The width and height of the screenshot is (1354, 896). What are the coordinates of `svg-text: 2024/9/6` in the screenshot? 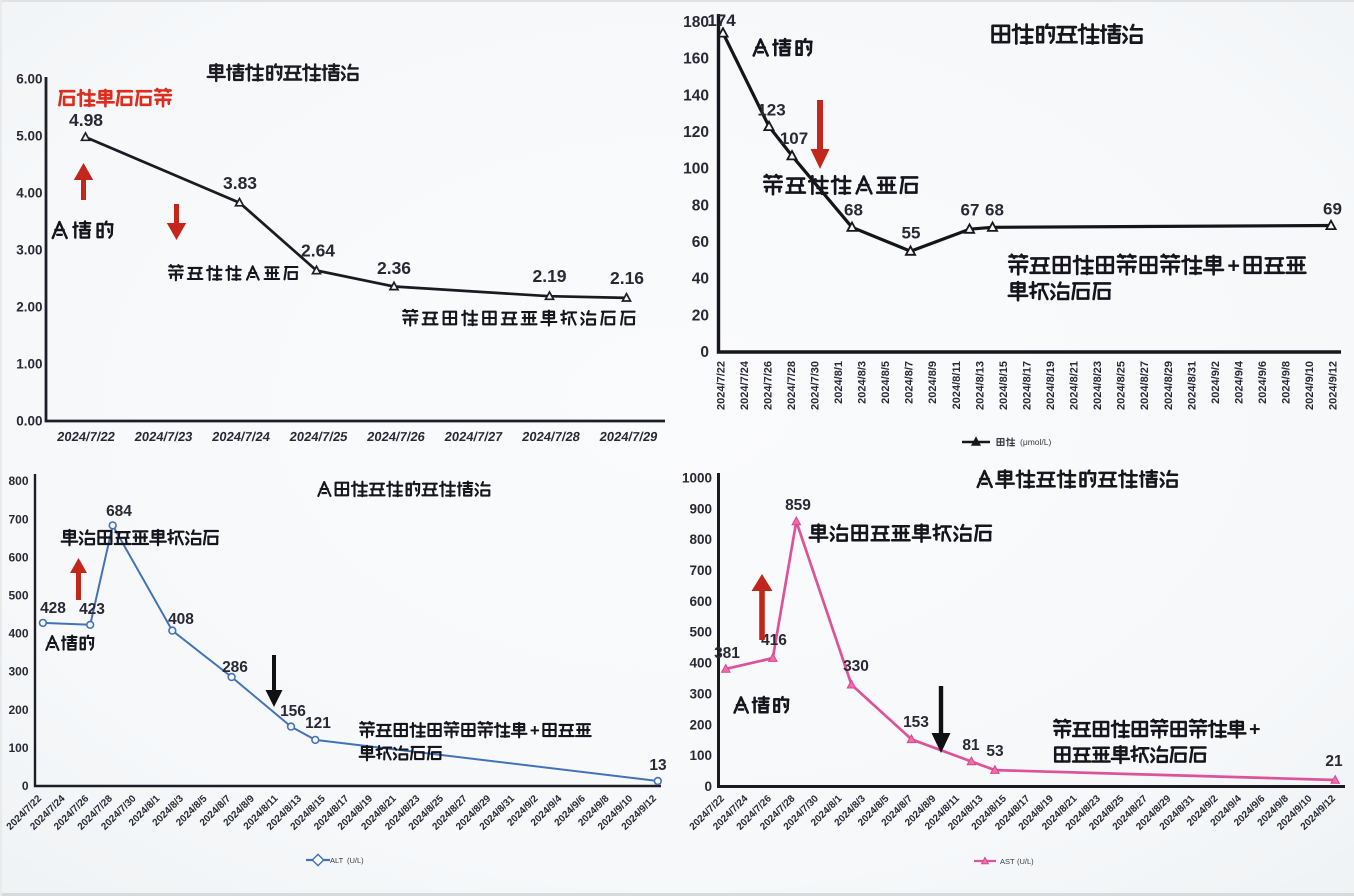 It's located at (1263, 382).